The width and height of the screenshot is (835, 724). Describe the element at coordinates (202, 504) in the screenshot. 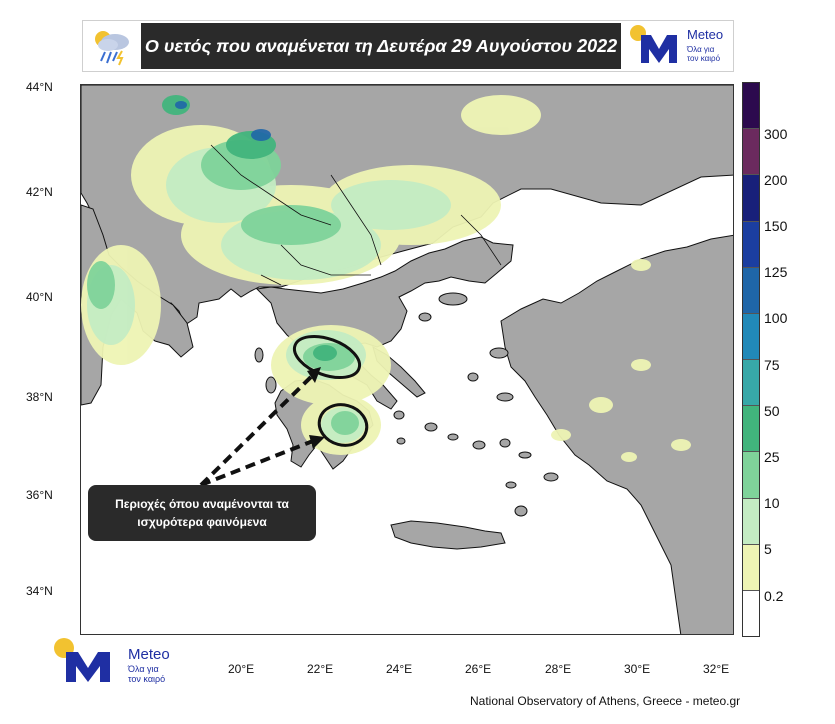

I see `annotation-line-1: Περιοχές όπου αναμένονται τα` at that location.